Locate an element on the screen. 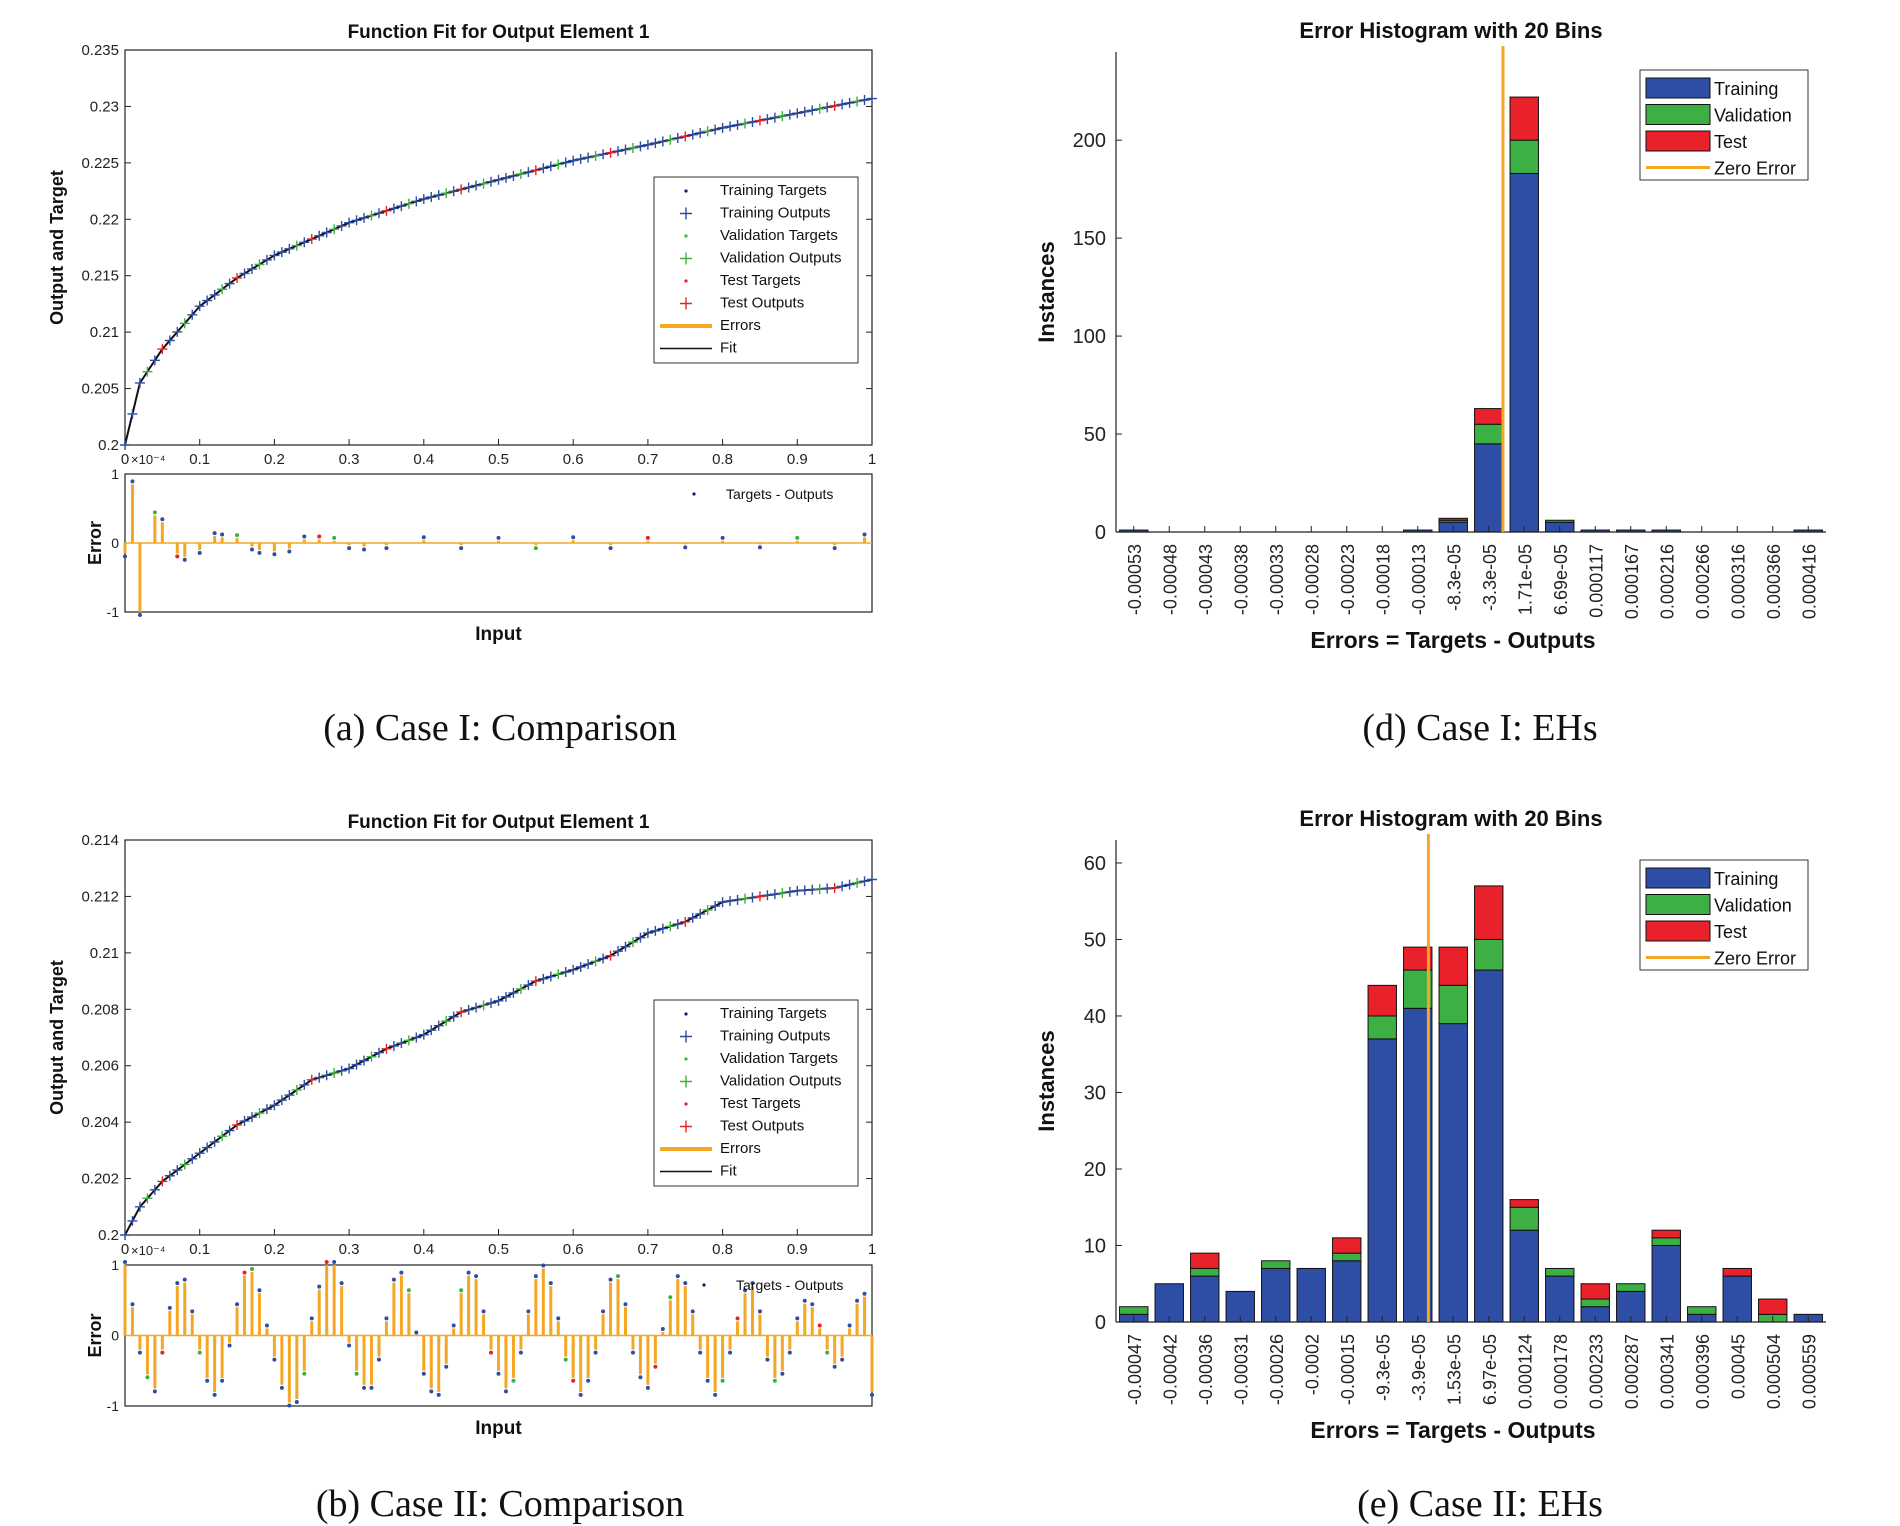  y-axis-label: Output and Target is located at coordinates (57, 247).